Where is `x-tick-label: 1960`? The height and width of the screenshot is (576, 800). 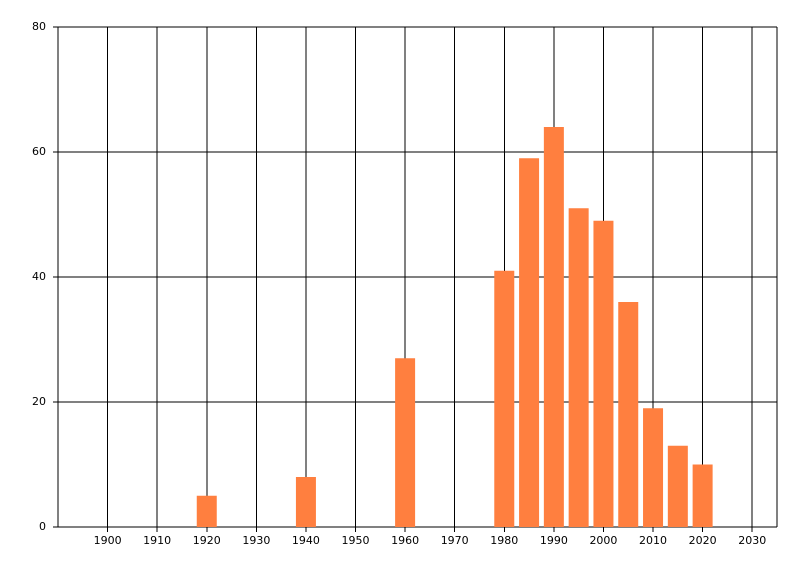
x-tick-label: 1960 is located at coordinates (405, 540).